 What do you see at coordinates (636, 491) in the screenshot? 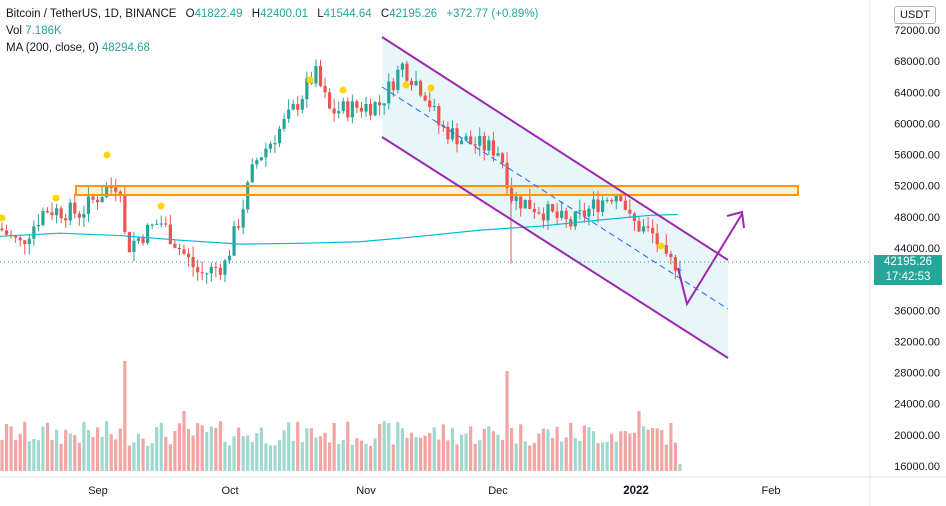
I see `x-tick-label: 2022` at bounding box center [636, 491].